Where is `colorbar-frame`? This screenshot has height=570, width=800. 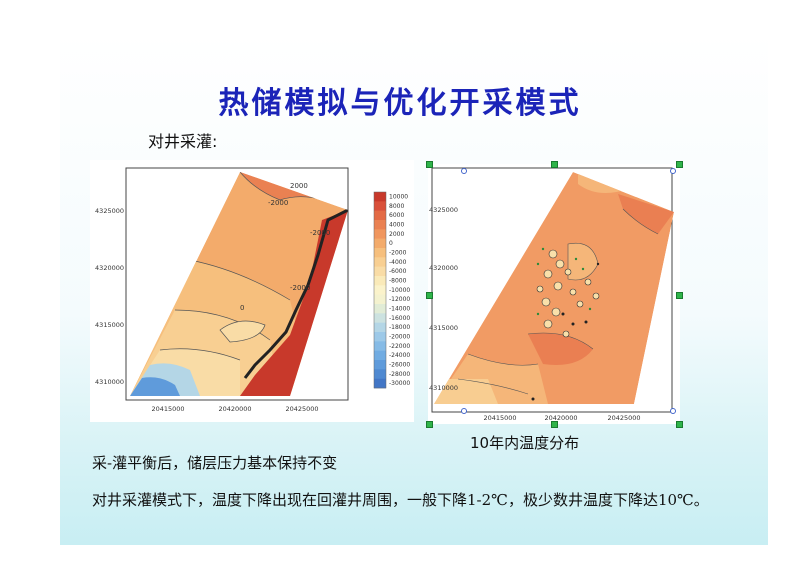
colorbar-frame is located at coordinates (380, 290).